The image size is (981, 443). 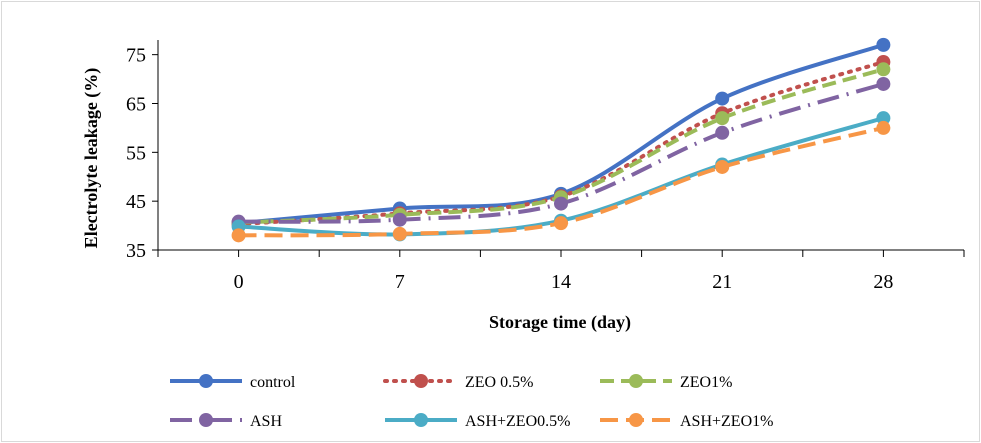 What do you see at coordinates (706, 382) in the screenshot?
I see `legend-label: ZEO1%` at bounding box center [706, 382].